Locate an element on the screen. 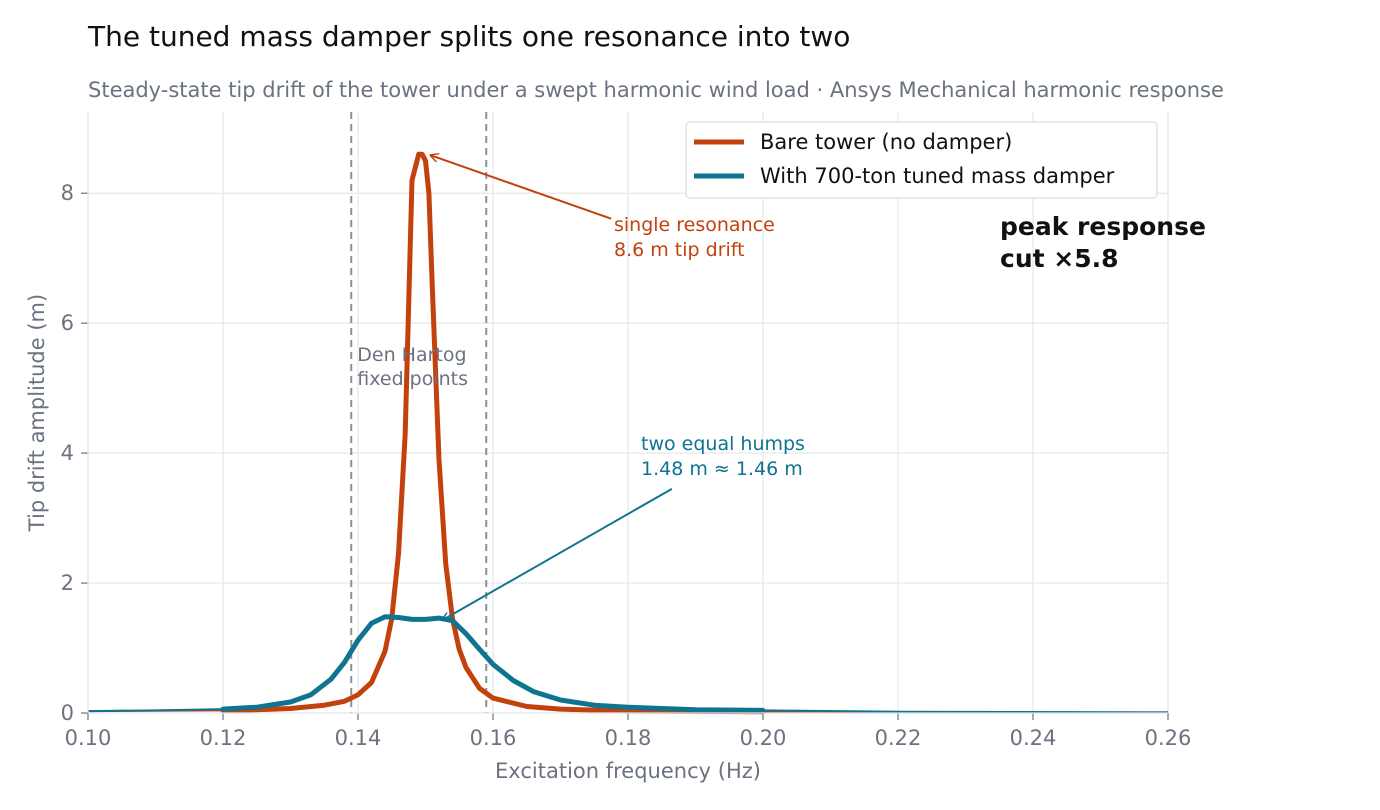 The width and height of the screenshot is (1380, 810). x-tick-label: 0.16 is located at coordinates (493, 738).